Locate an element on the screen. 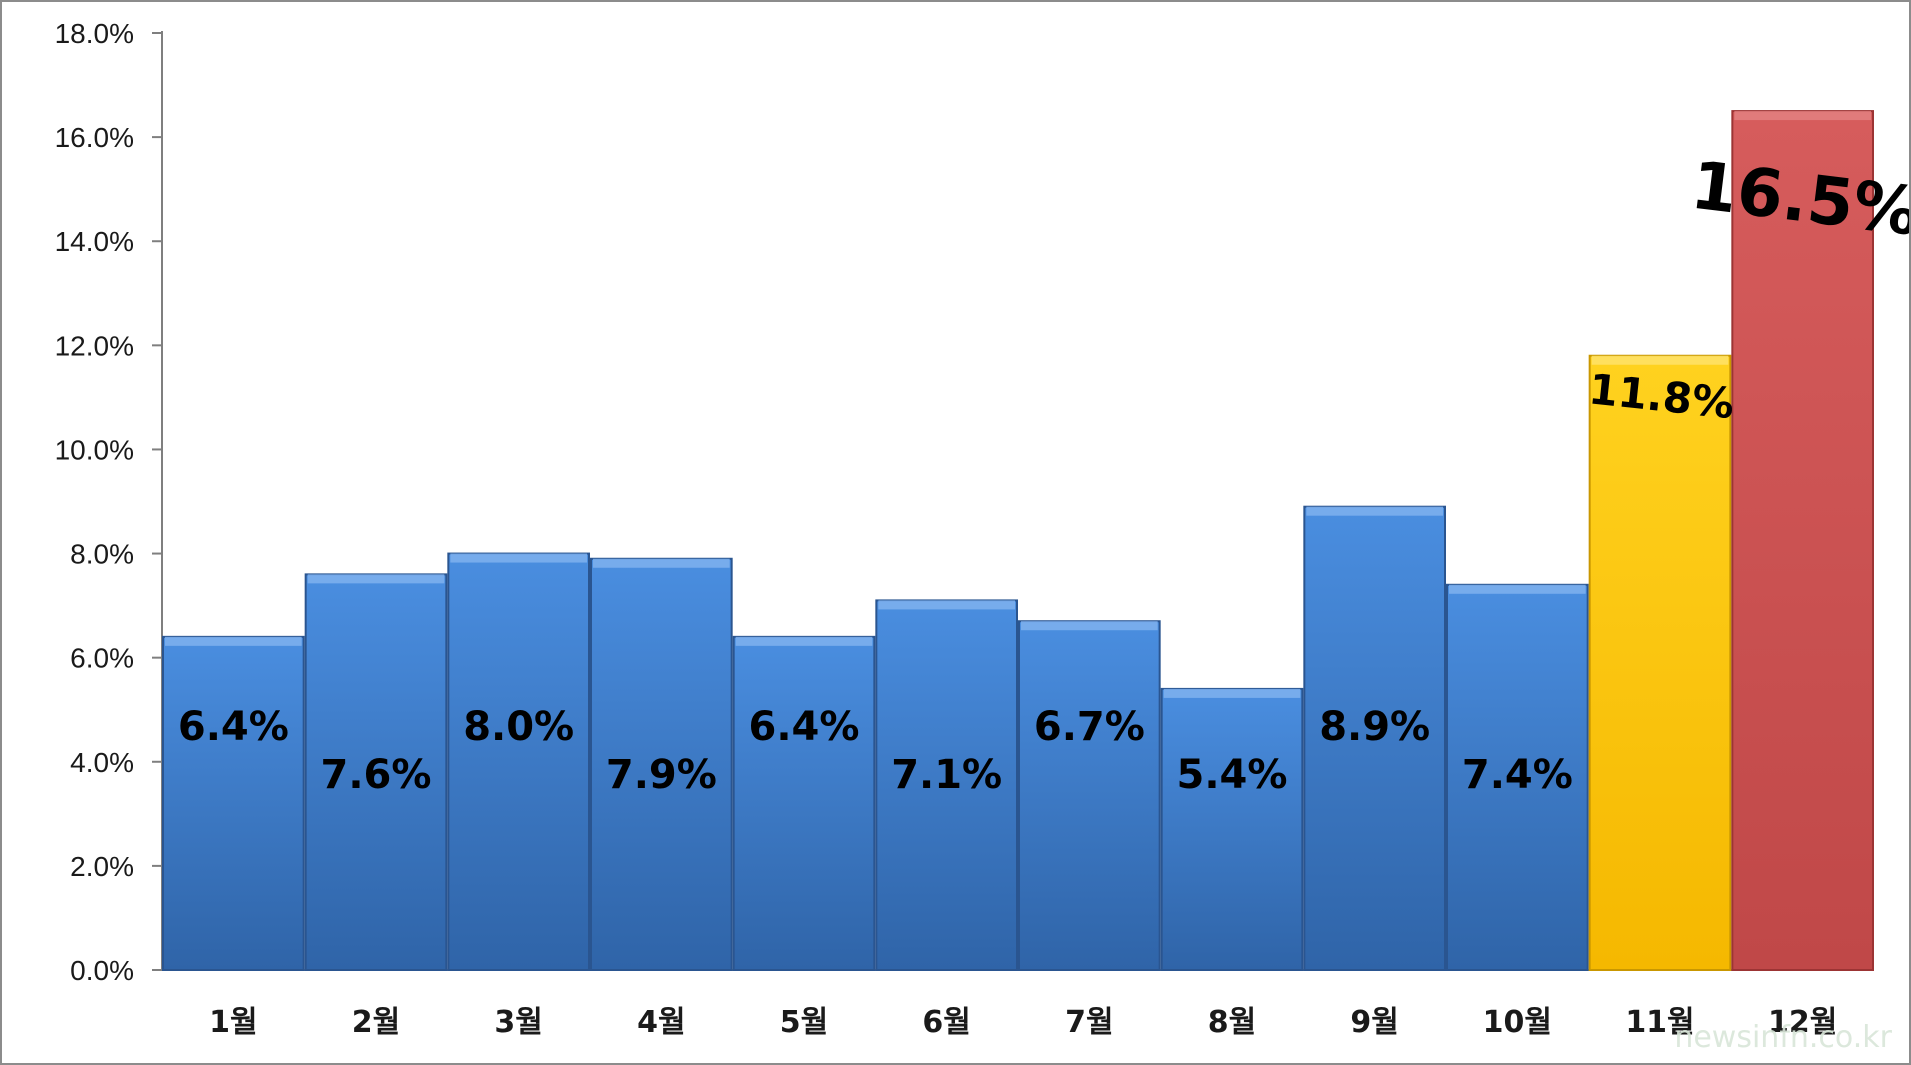  watermark-text: newsinfn.co.kr is located at coordinates (1783, 1037).